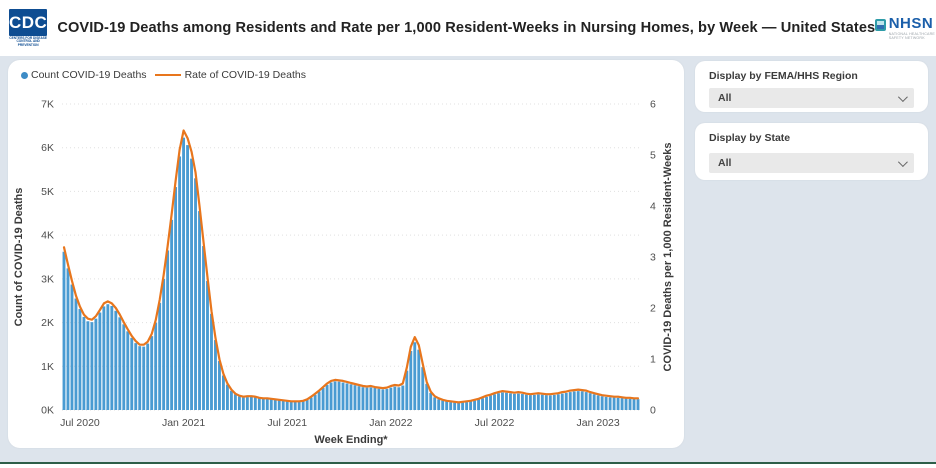 This screenshot has width=936, height=468. I want to click on state-dropdown: All, so click(811, 163).